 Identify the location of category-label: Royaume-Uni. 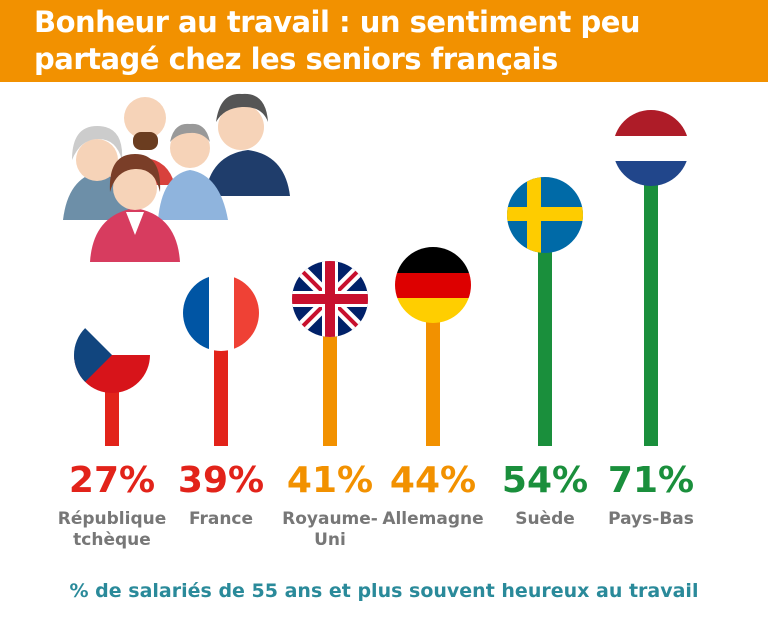
(330, 529).